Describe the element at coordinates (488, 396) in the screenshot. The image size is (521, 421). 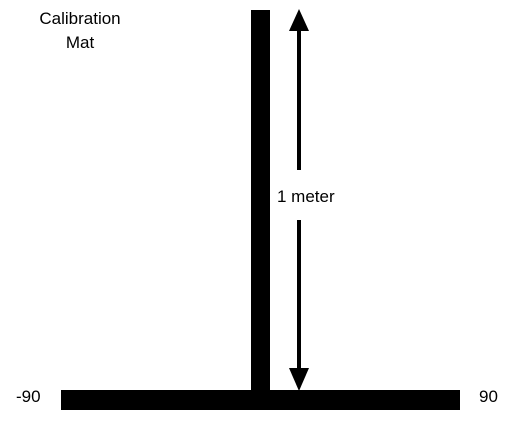
I see `right-angle-label: 90` at that location.